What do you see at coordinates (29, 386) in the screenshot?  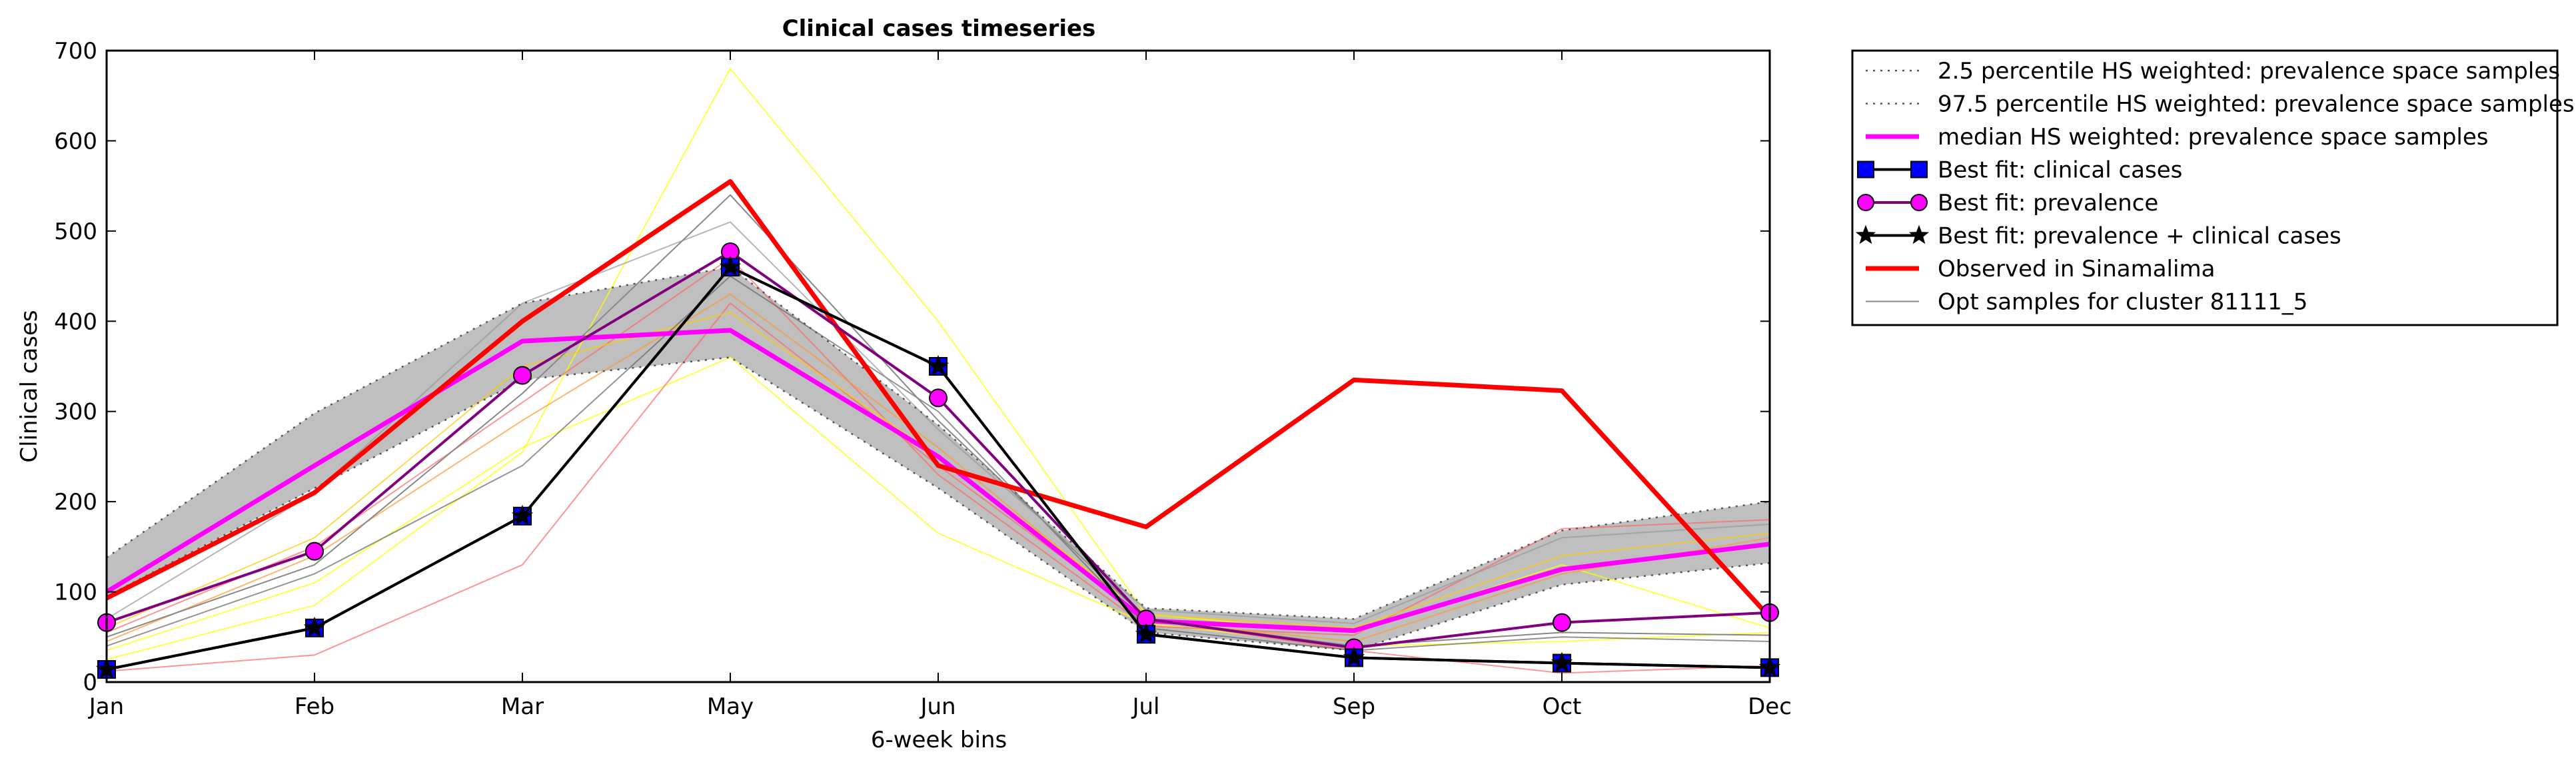 I see `y-axis-label: Clinical cases` at bounding box center [29, 386].